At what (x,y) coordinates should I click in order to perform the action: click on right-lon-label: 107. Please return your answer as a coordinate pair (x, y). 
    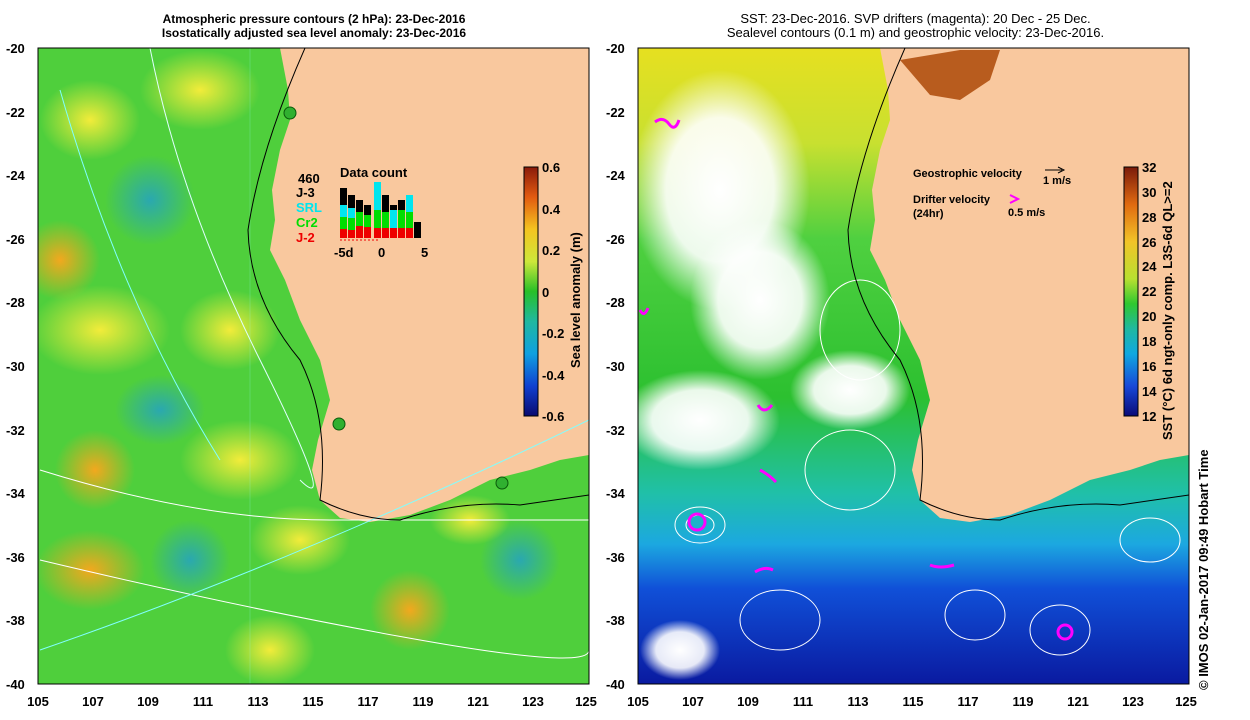
    Looking at the image, I should click on (693, 701).